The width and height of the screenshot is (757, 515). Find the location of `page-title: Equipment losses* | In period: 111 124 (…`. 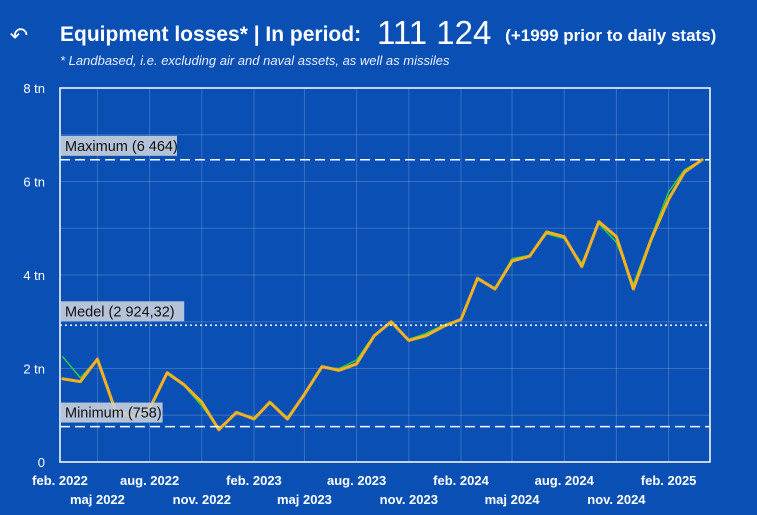

page-title: Equipment losses* | In period: 111 124 (… is located at coordinates (388, 33).